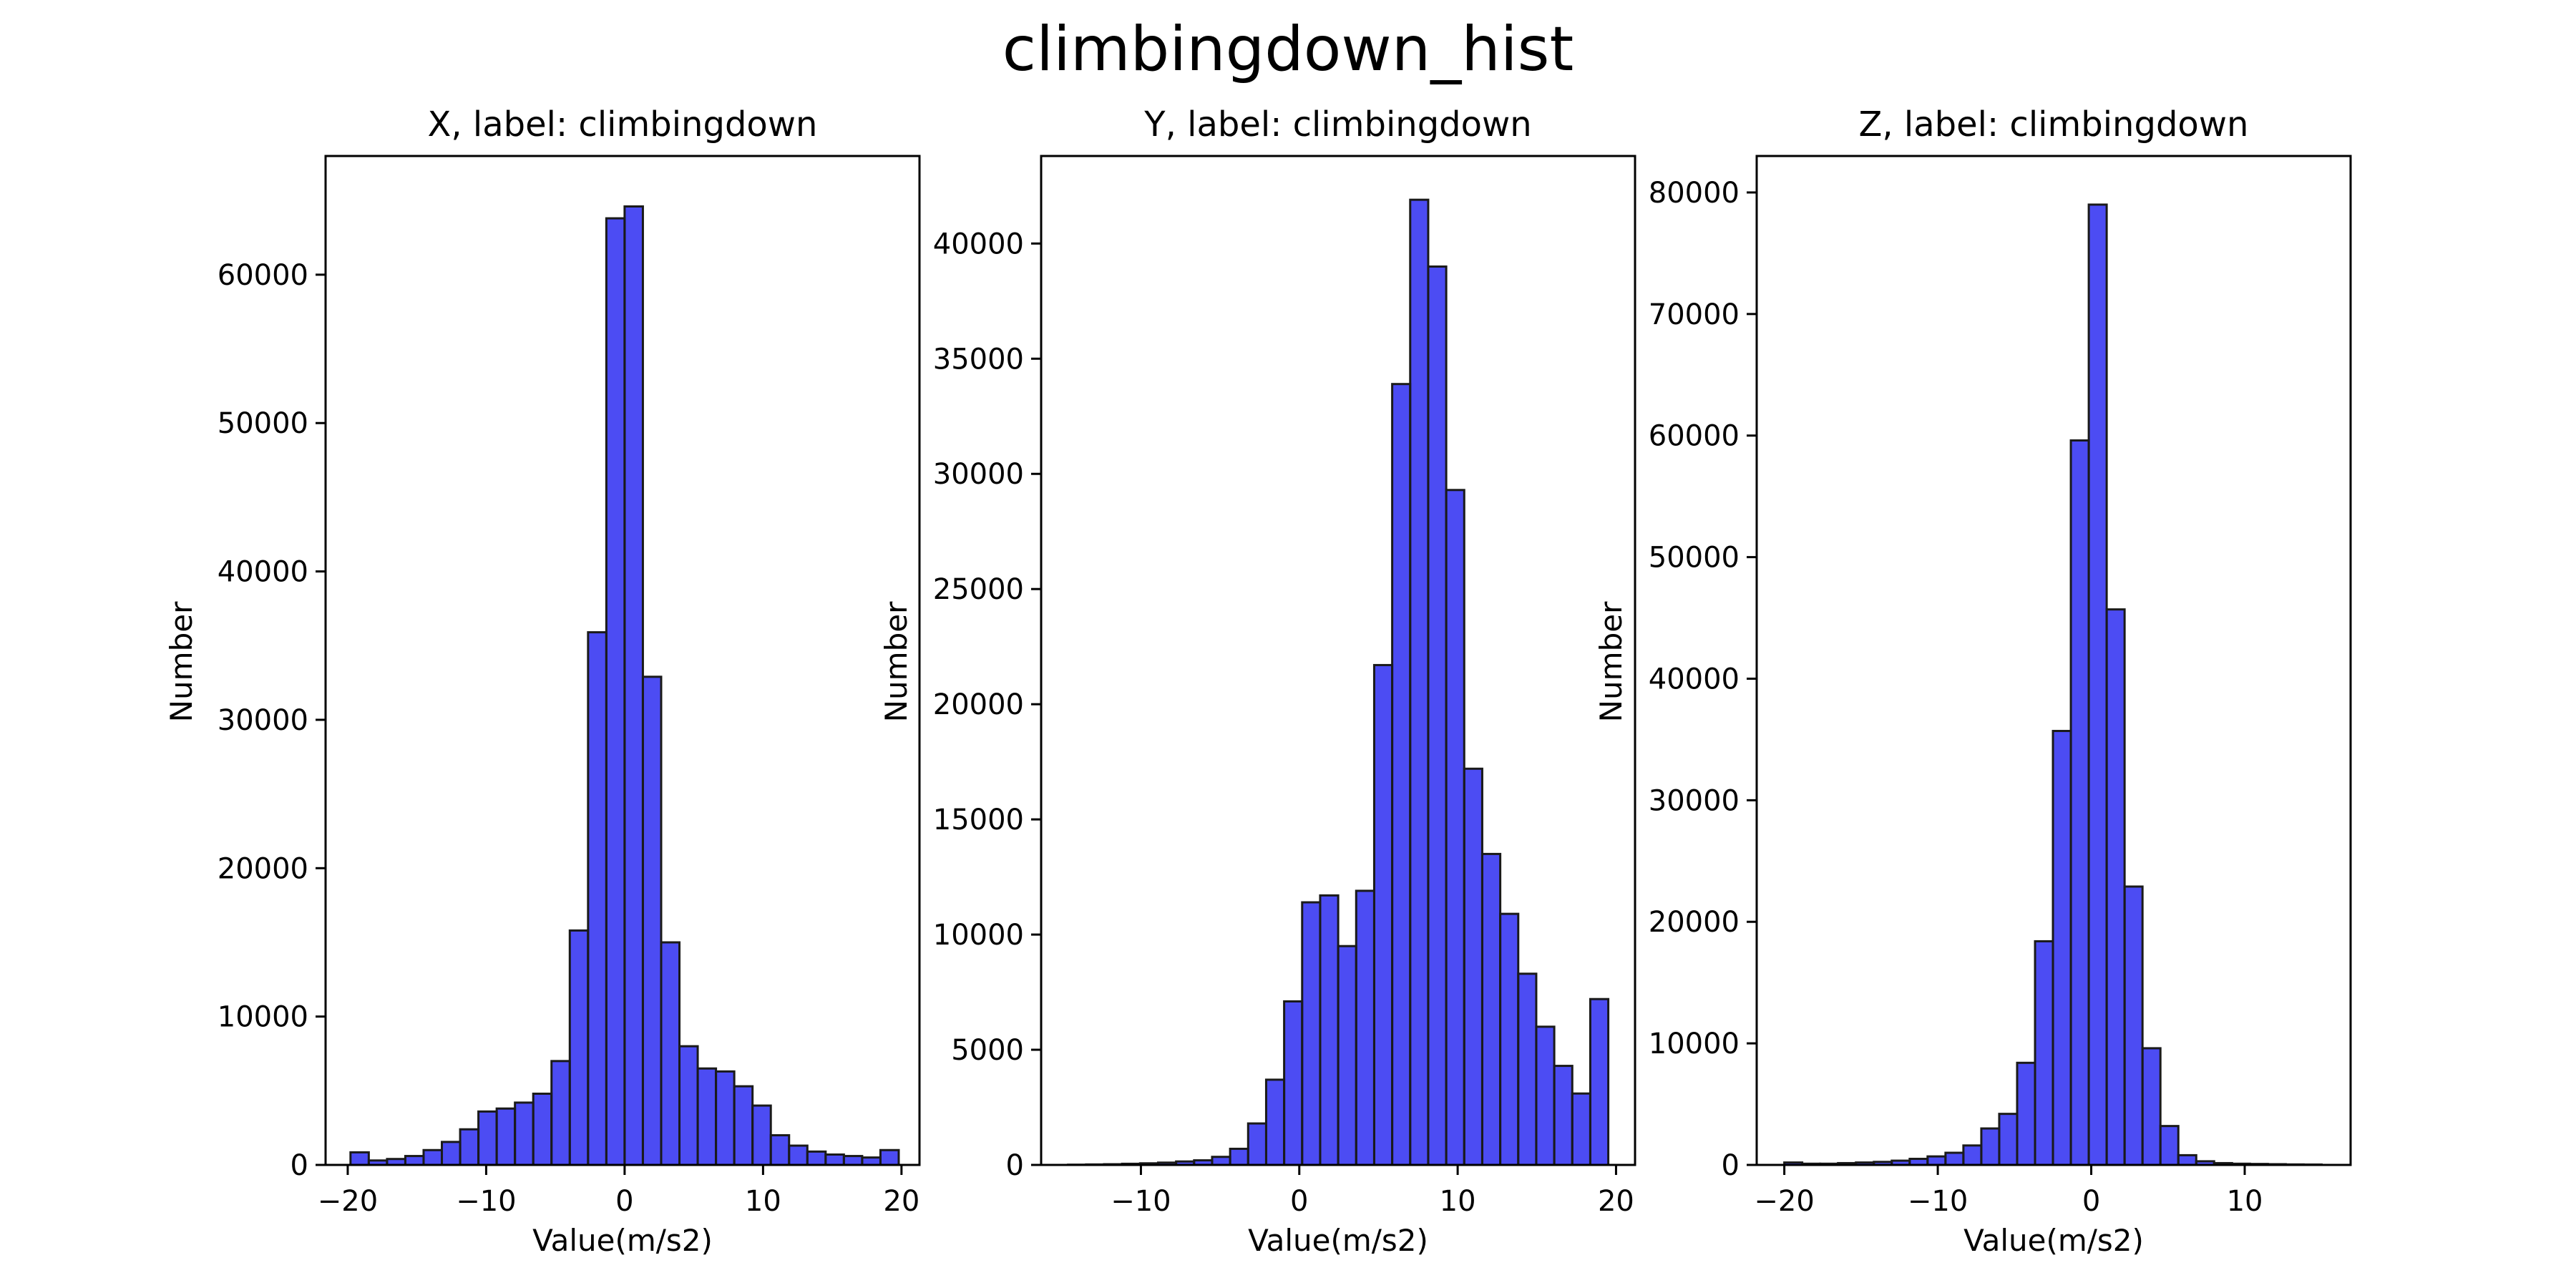  I want to click on subplot-z-xtick-label: −10, so click(1938, 1201).